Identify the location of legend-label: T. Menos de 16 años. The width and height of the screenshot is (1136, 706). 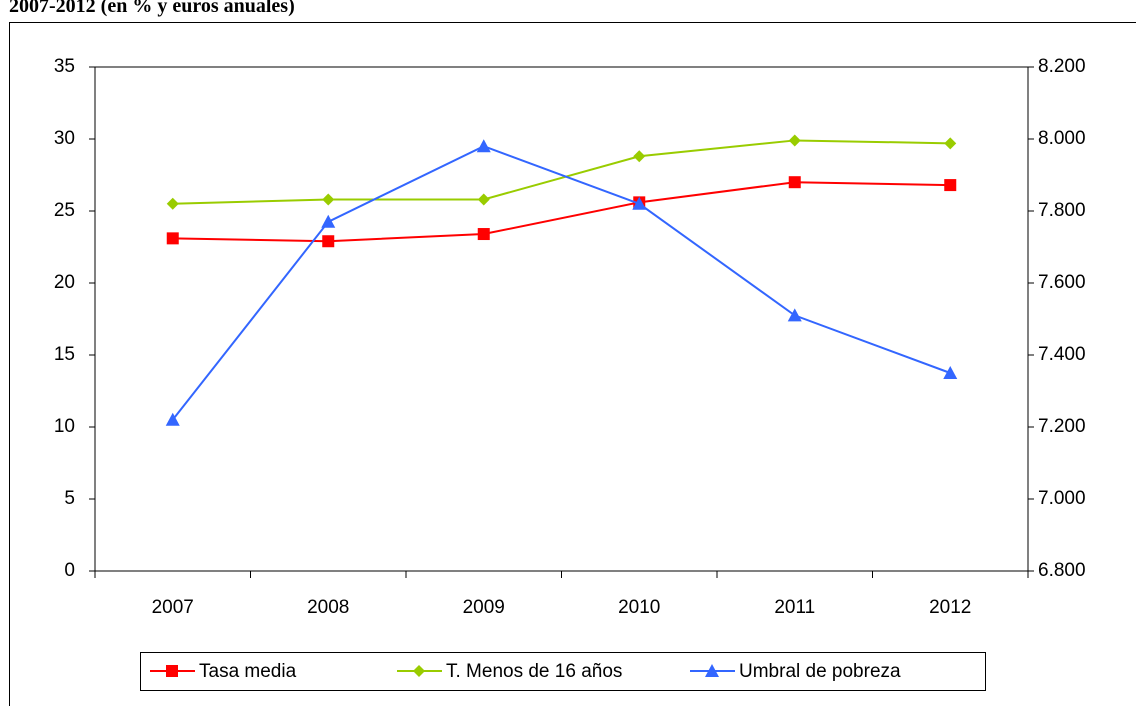
(534, 671).